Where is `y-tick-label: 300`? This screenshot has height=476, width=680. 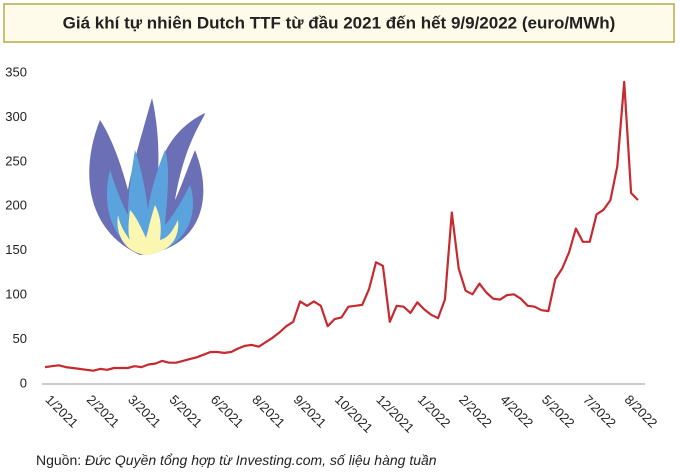
y-tick-label: 300 is located at coordinates (16, 116).